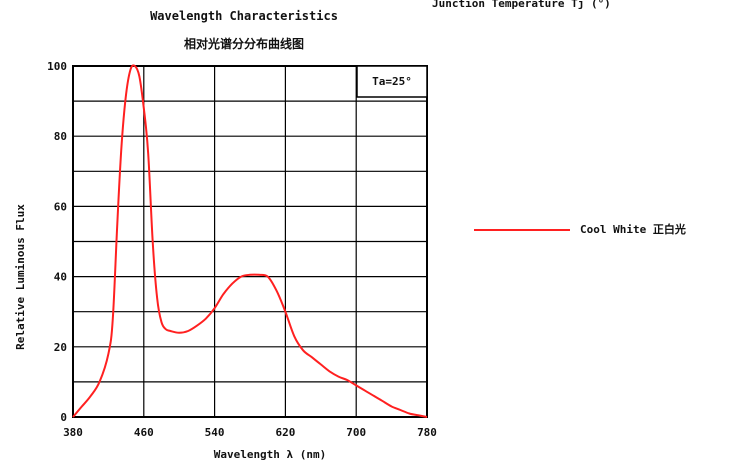 The image size is (736, 474). What do you see at coordinates (144, 432) in the screenshot?
I see `x-tick-label: 460` at bounding box center [144, 432].